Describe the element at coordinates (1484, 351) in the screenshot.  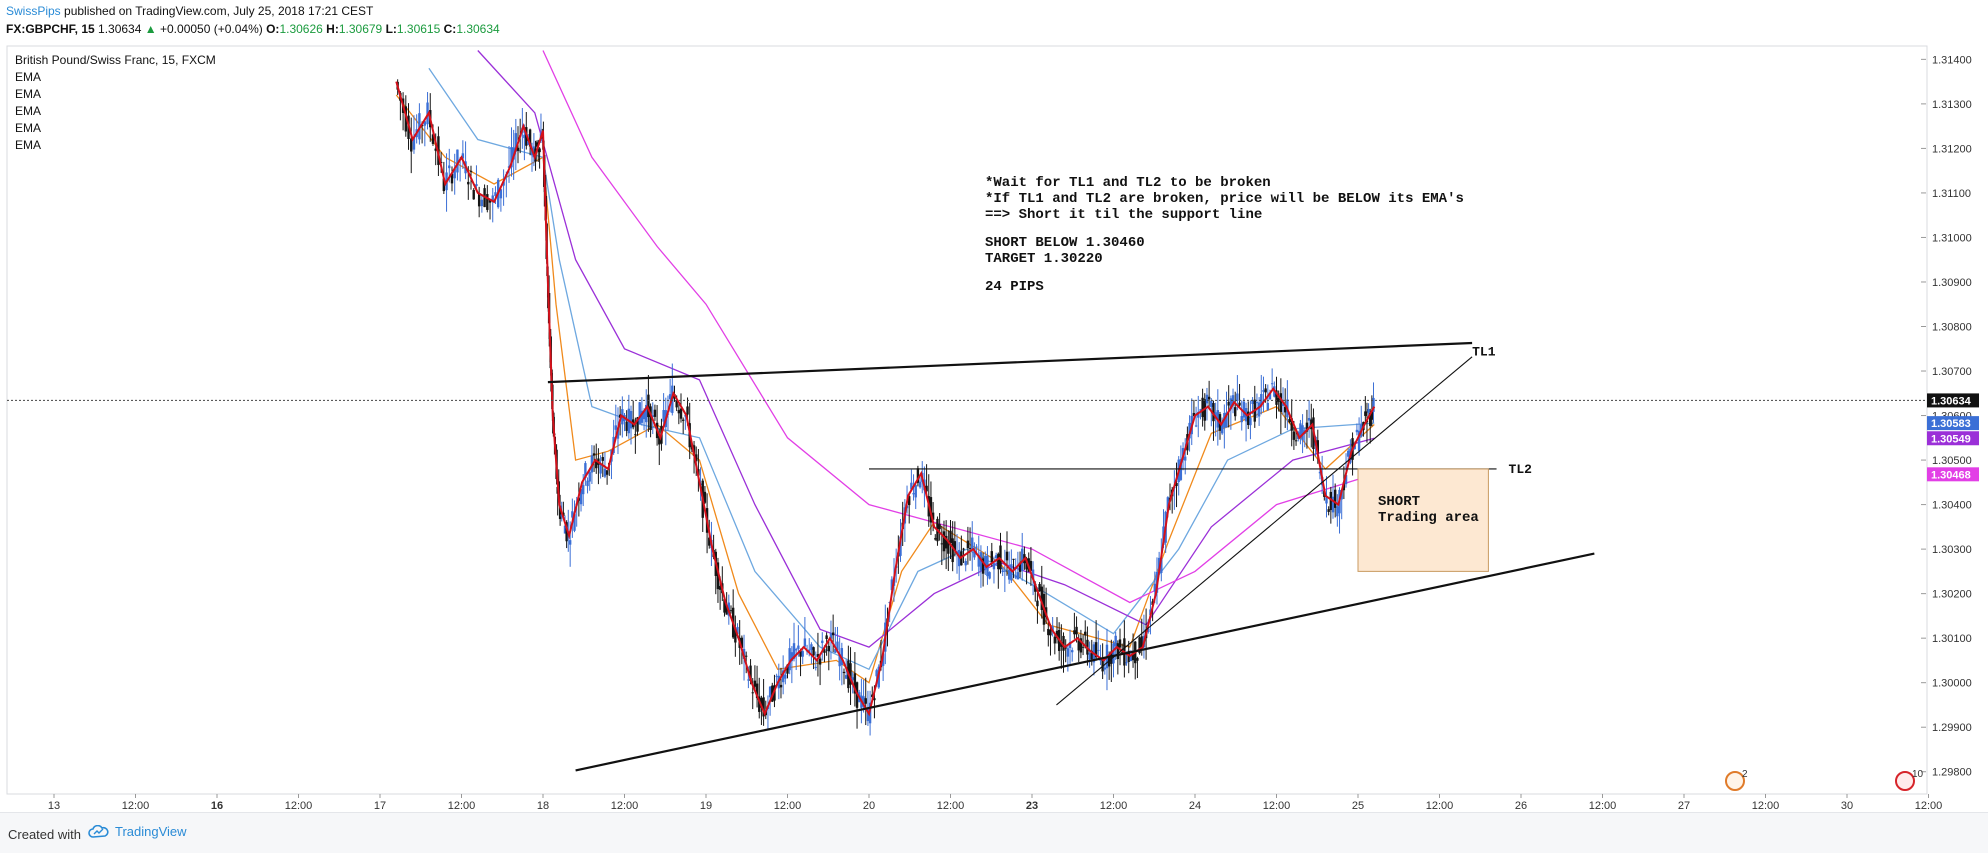
I see `tl1-label: TL1` at that location.